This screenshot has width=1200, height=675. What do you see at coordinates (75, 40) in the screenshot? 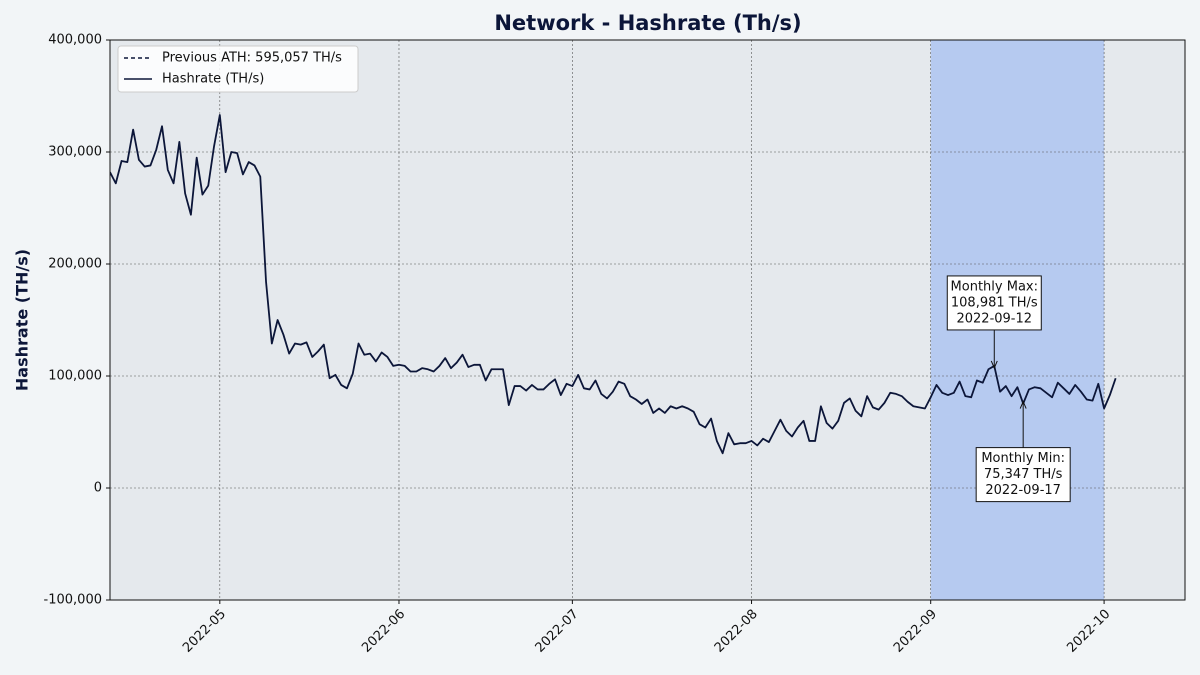
I see `y-tick-label: 400,000` at bounding box center [75, 40].